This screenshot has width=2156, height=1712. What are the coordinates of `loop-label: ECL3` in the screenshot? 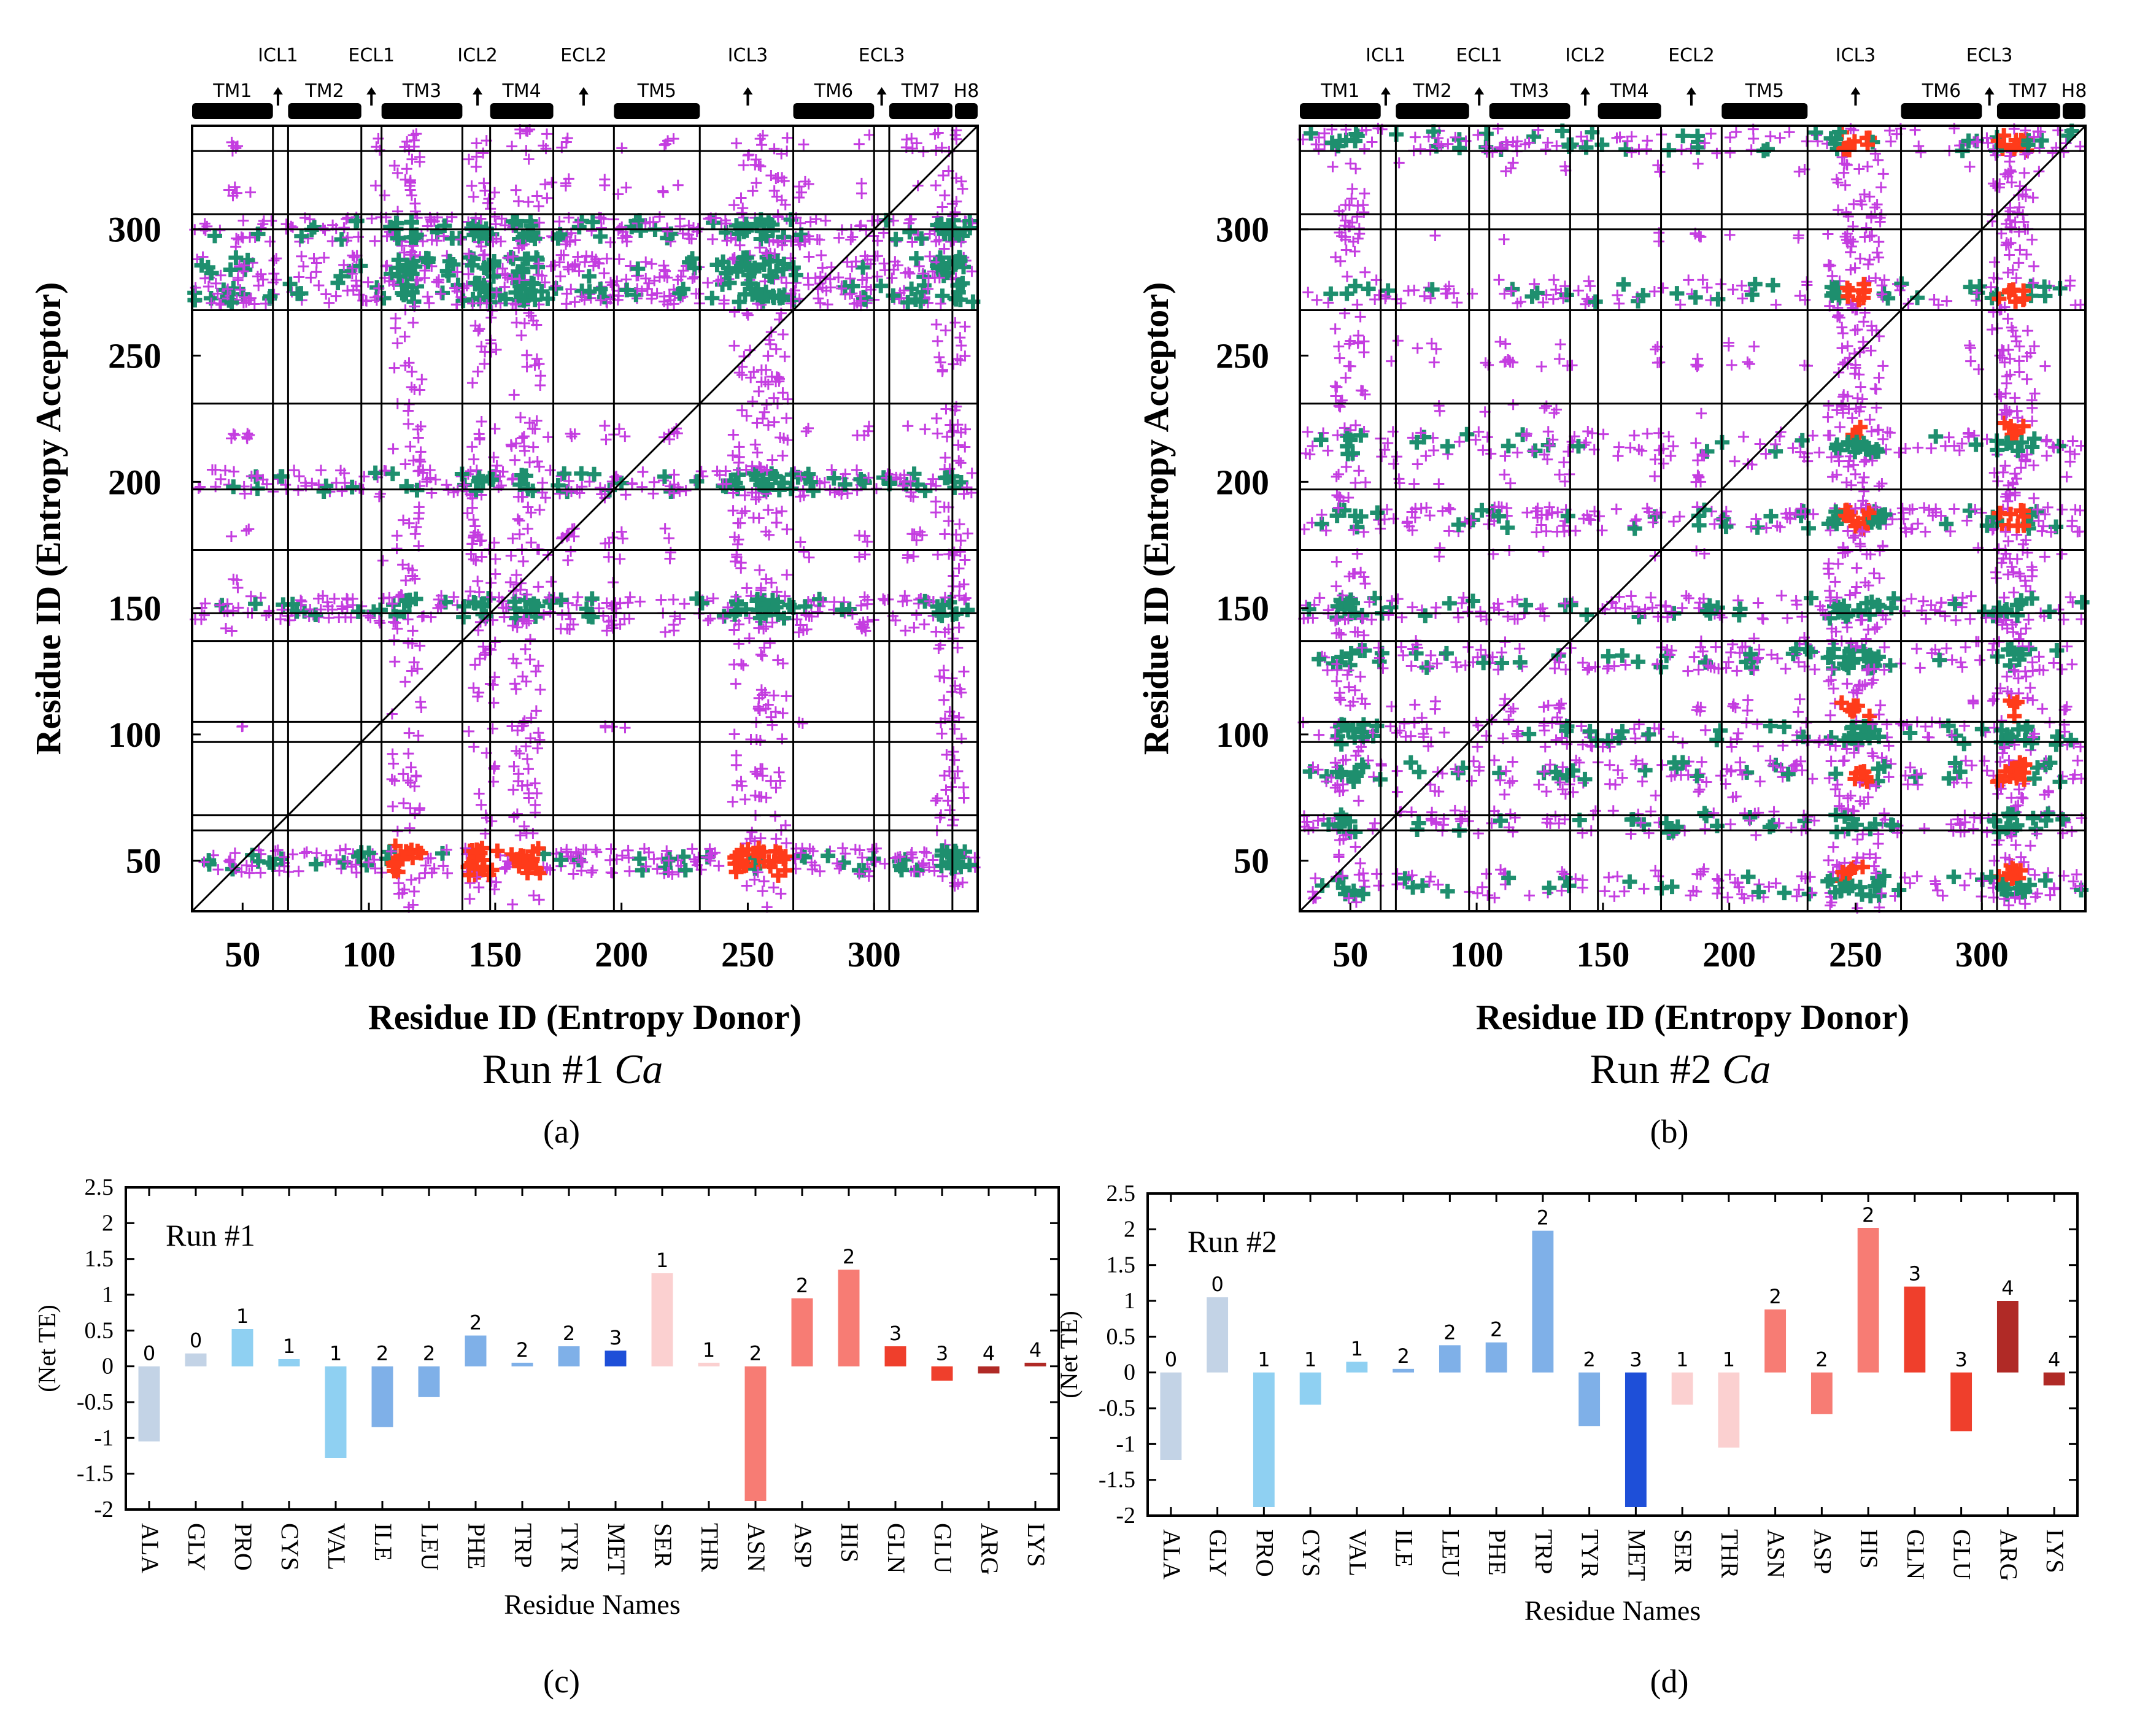 It's located at (882, 55).